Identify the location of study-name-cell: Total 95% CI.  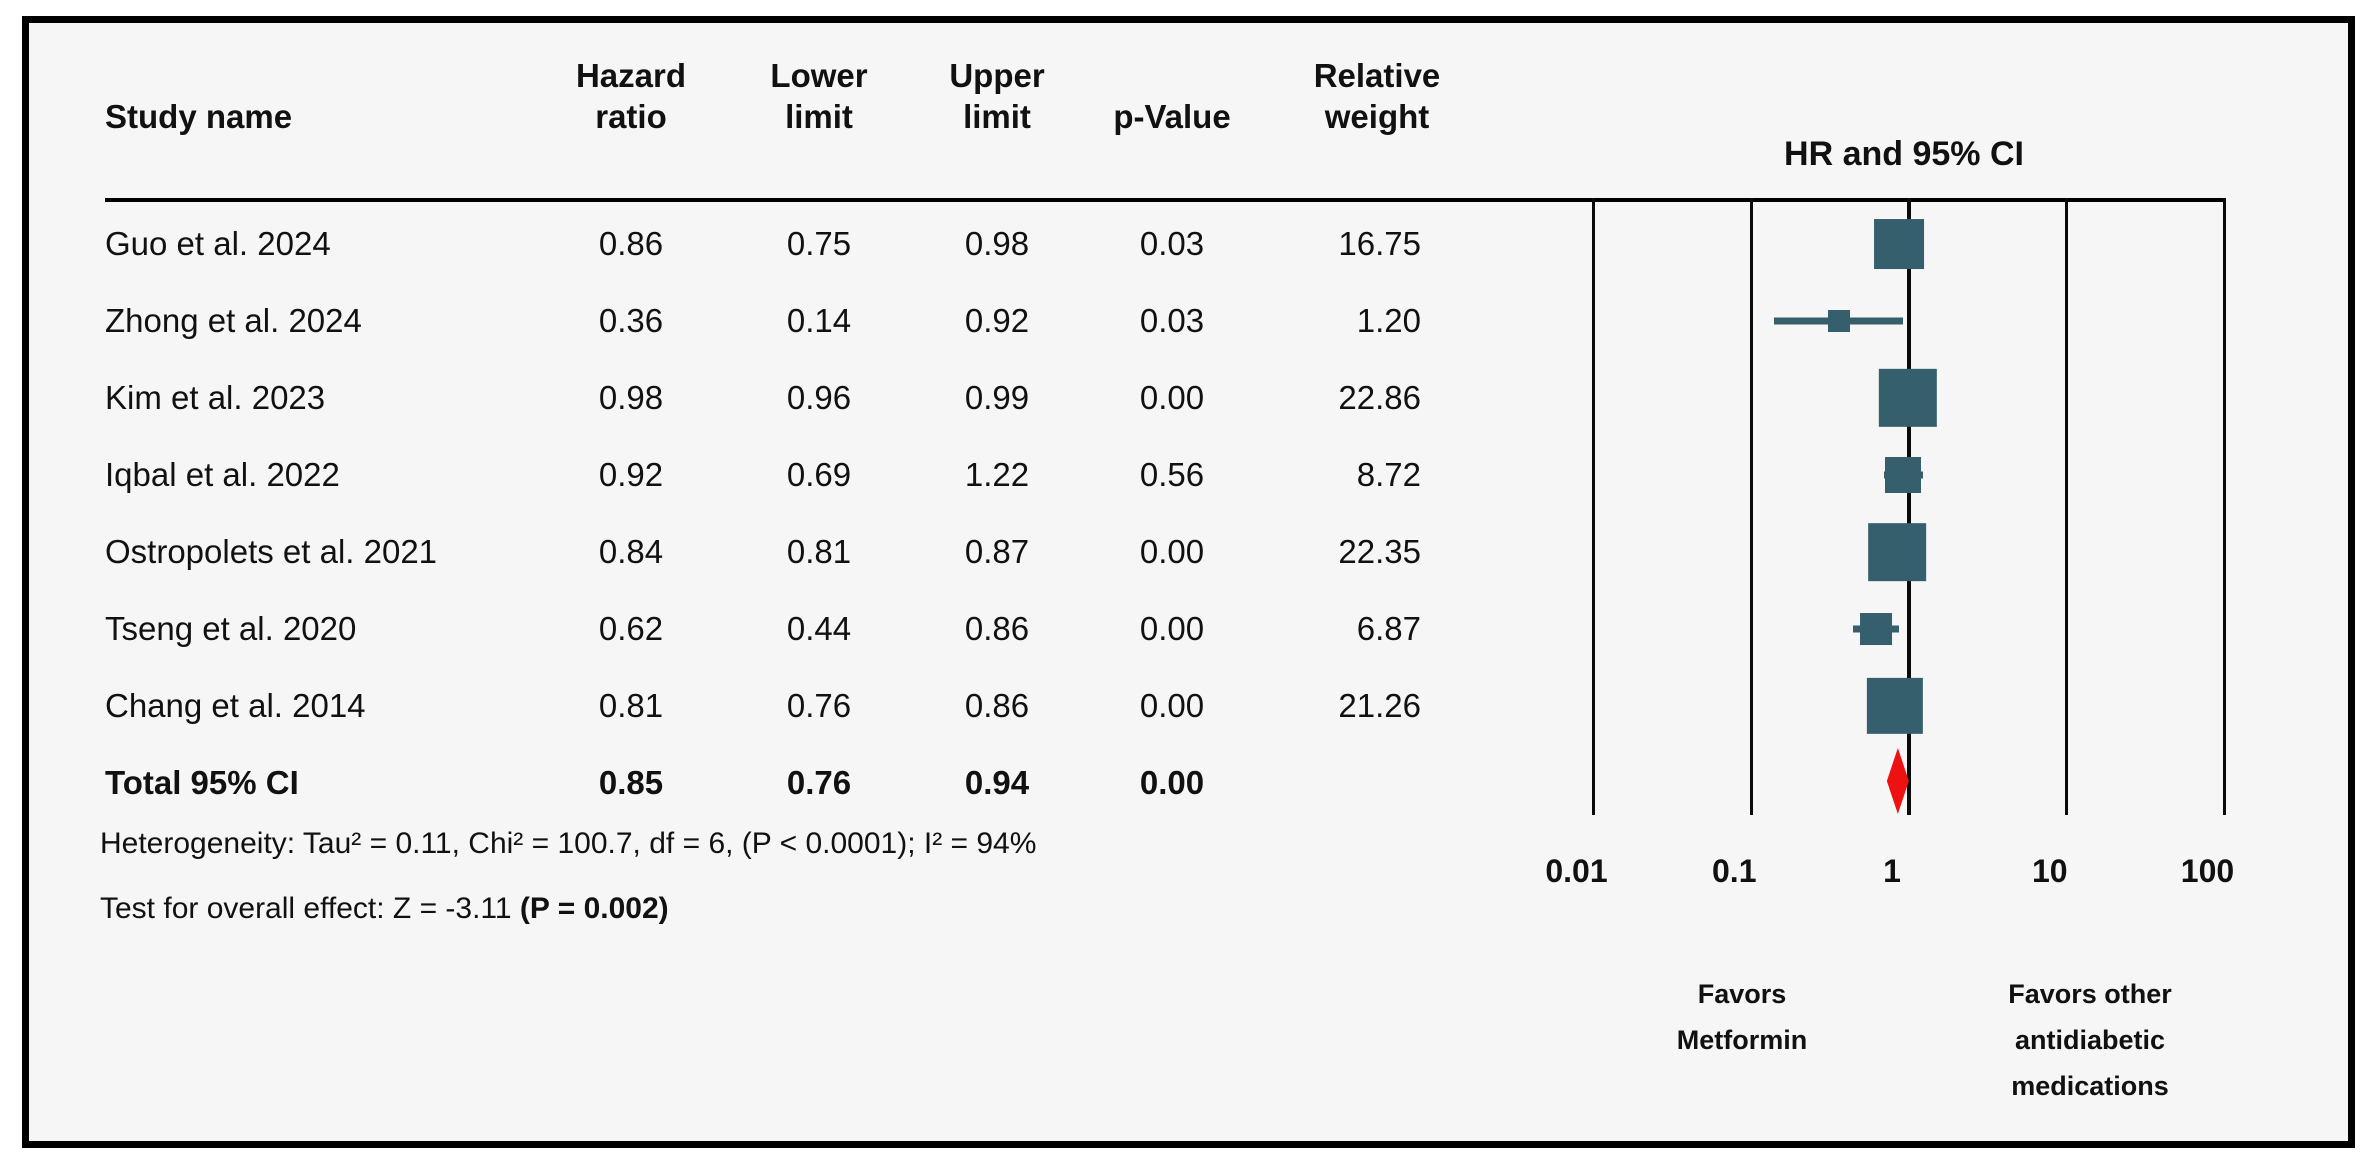
(202, 782).